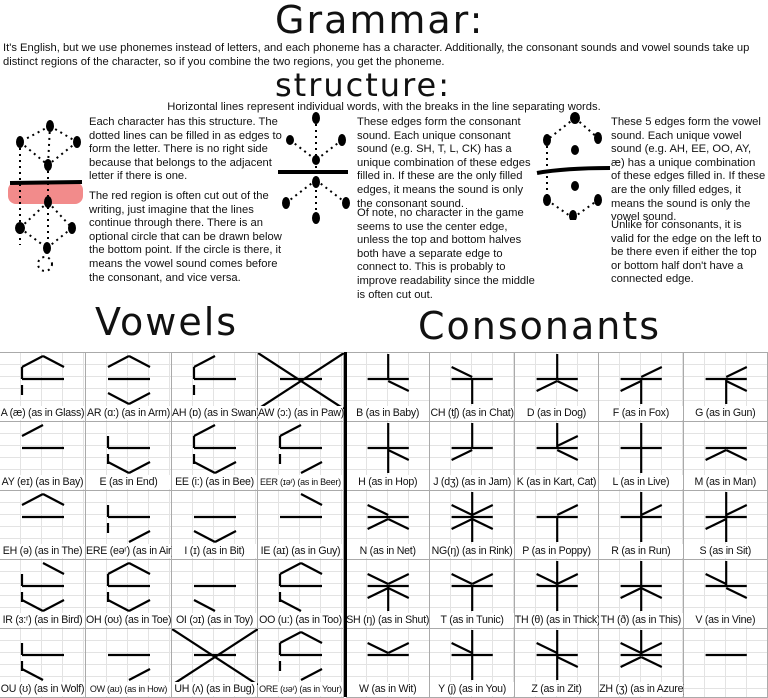 The image size is (768, 698). Describe the element at coordinates (388, 551) in the screenshot. I see `consonant-label: N (as in Net)` at that location.